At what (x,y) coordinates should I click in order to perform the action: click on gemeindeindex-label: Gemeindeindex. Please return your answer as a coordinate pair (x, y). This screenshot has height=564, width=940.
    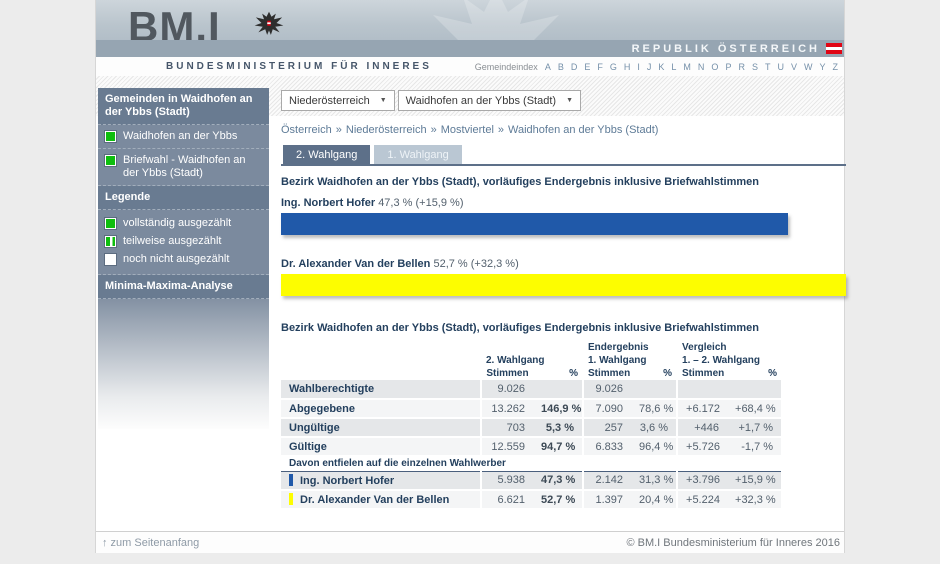
    Looking at the image, I should click on (506, 66).